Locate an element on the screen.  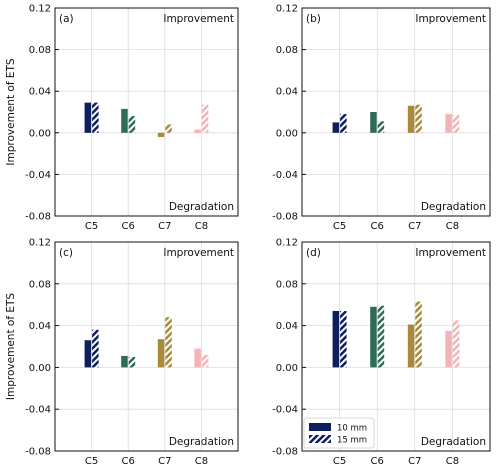
legend: 10 mm 15 mm is located at coordinates (339, 433).